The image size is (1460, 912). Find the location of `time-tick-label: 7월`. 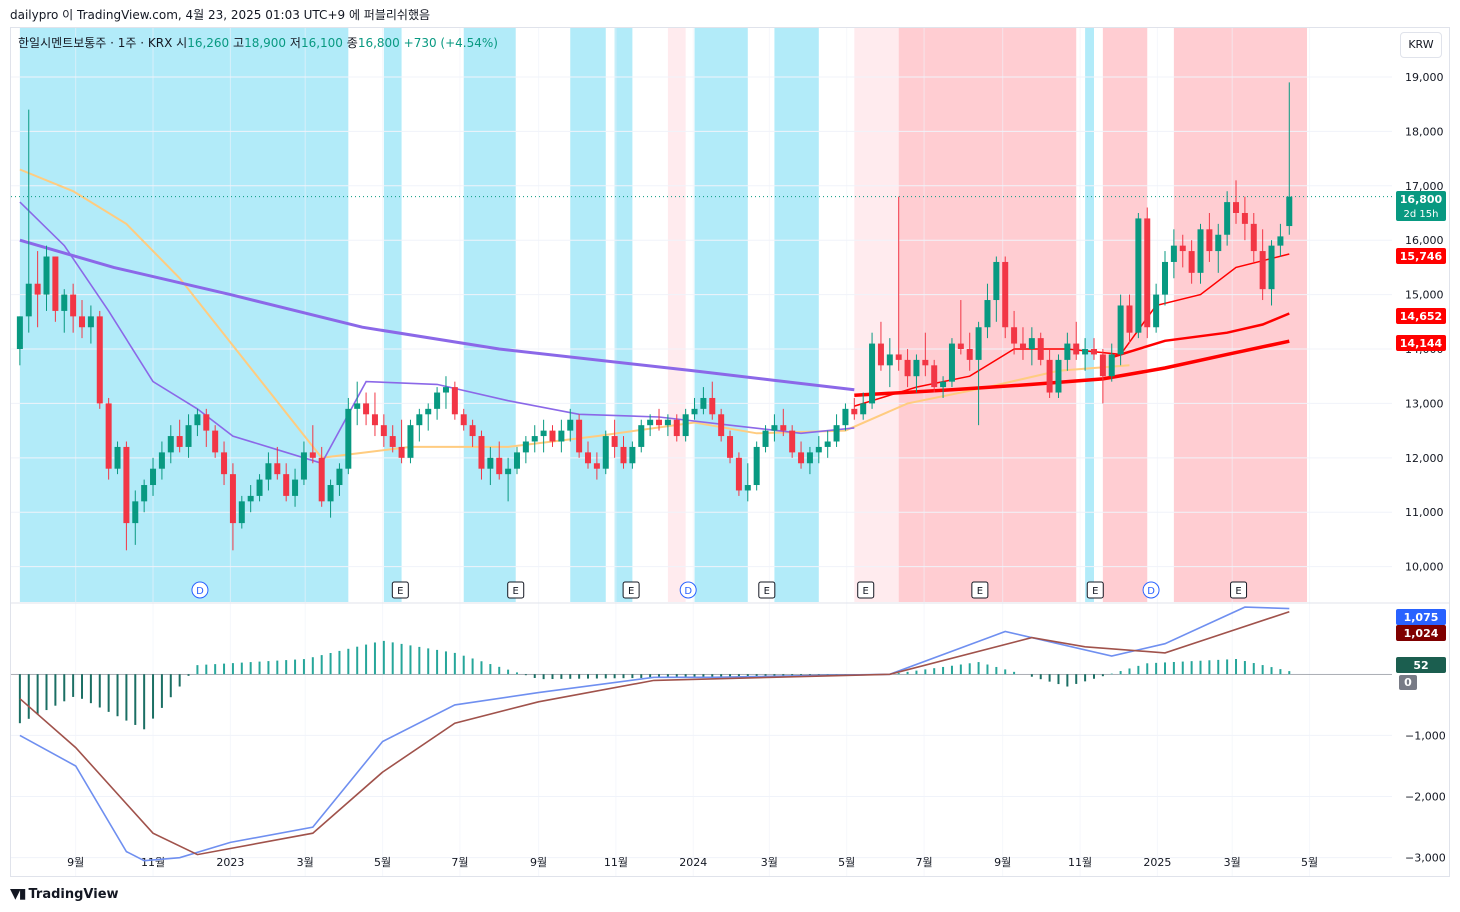

time-tick-label: 7월 is located at coordinates (923, 862).